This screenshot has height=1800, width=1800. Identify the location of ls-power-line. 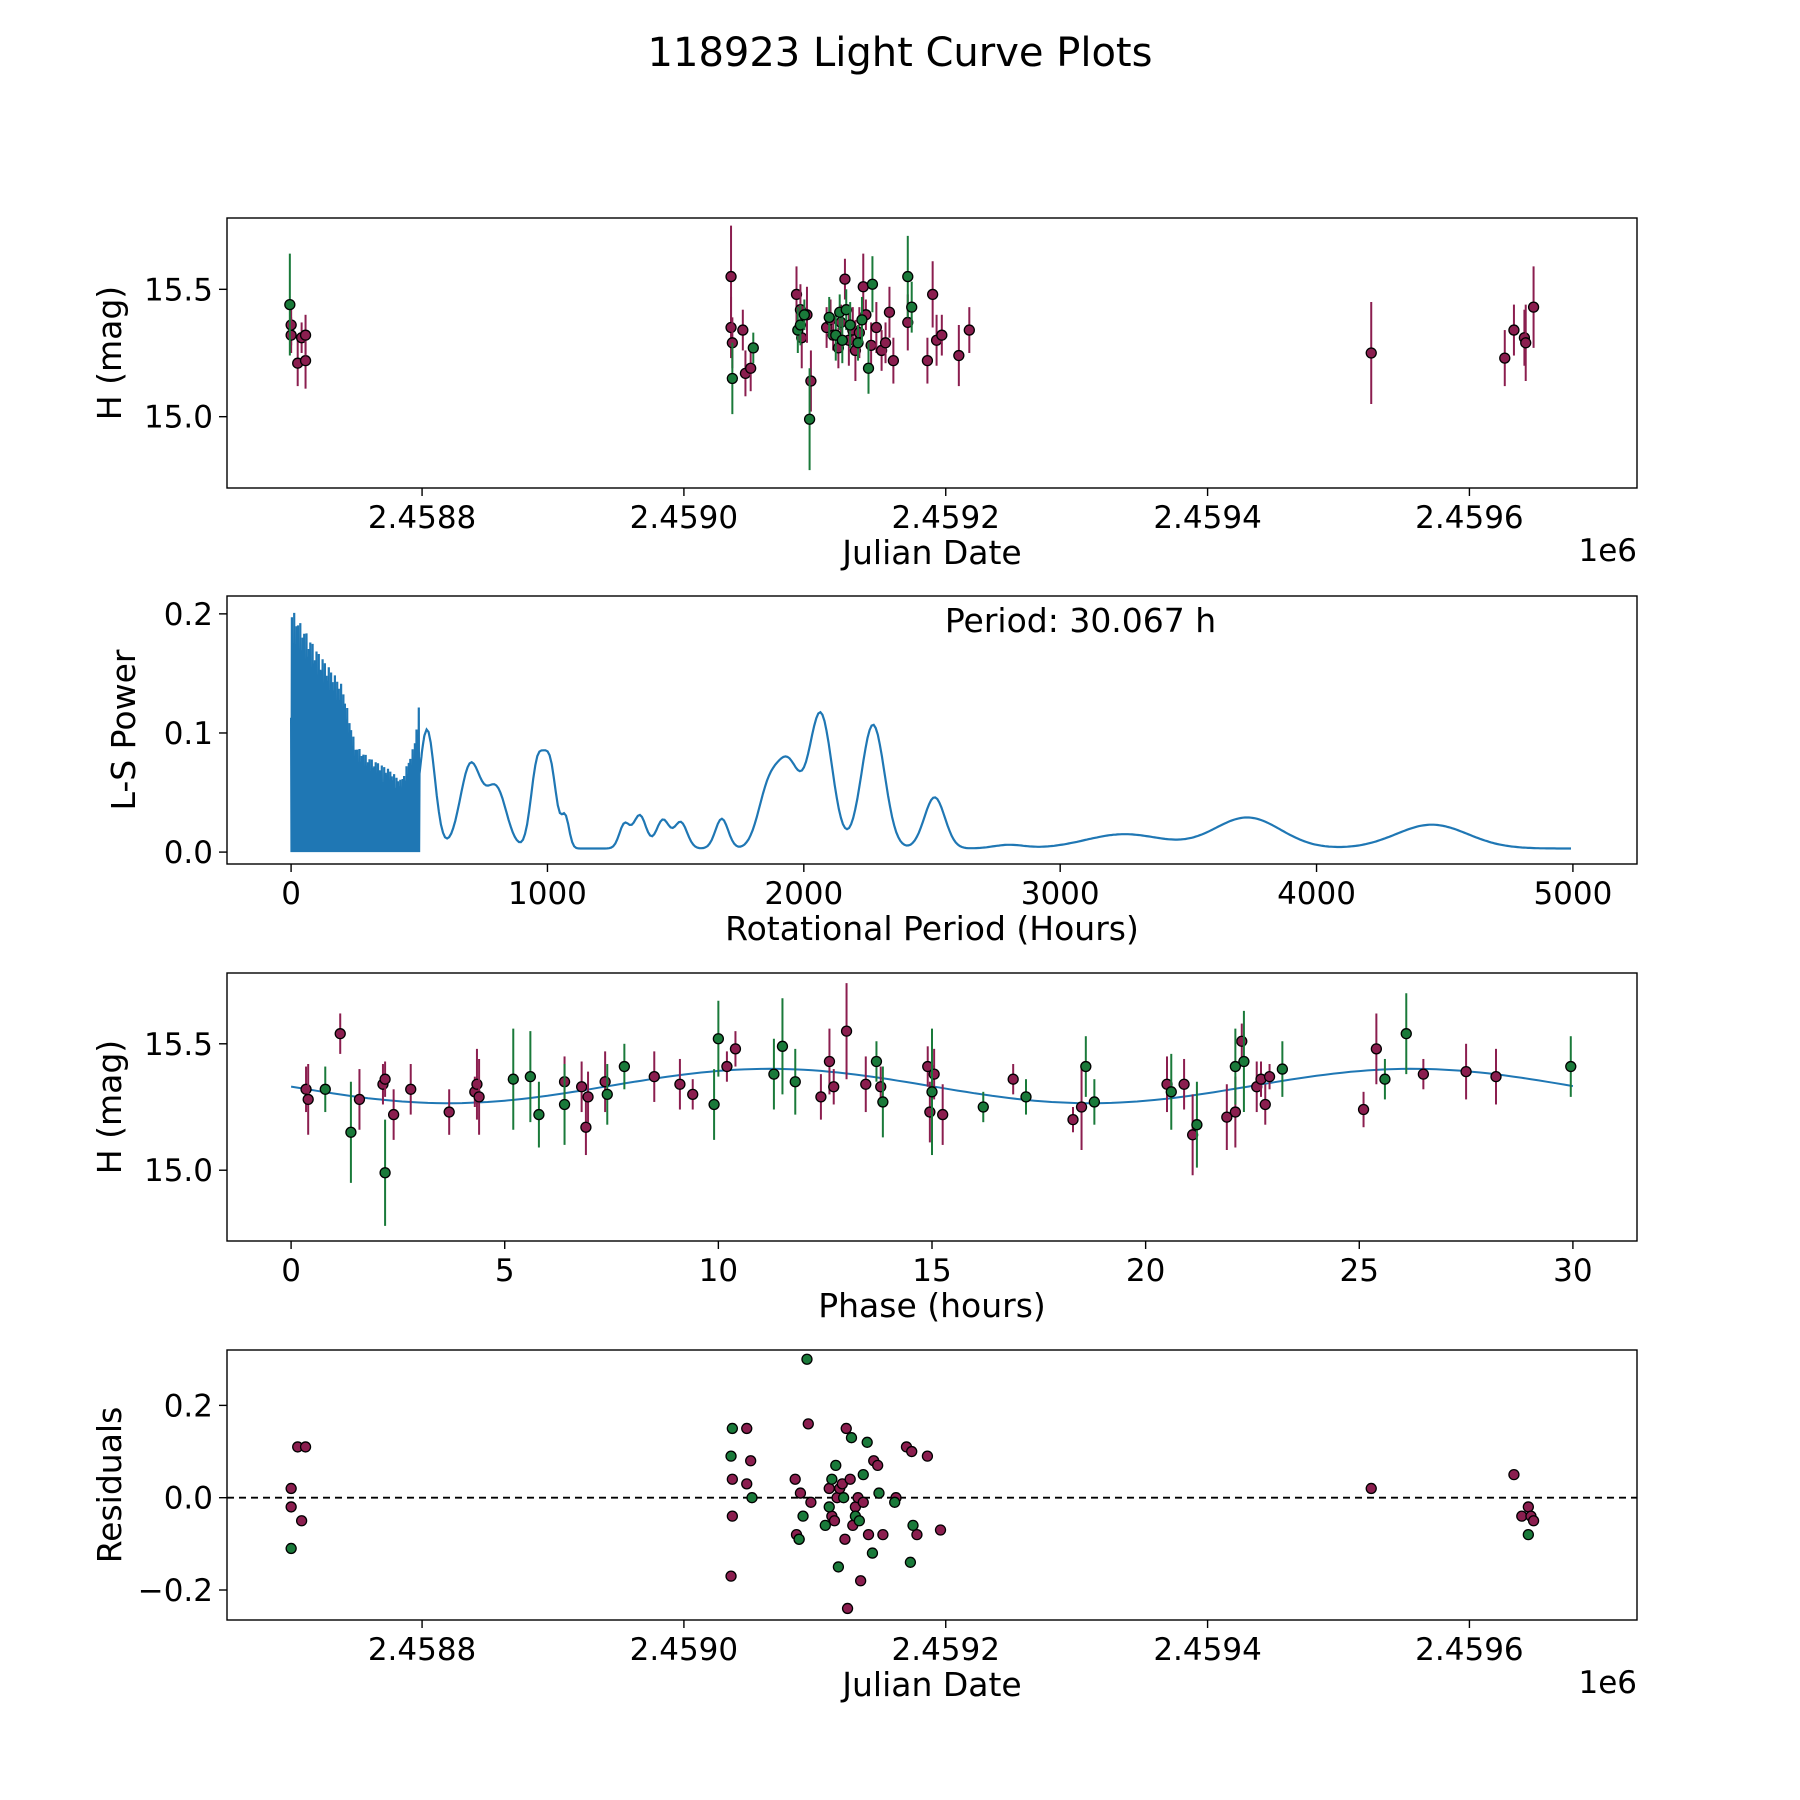
(930, 732).